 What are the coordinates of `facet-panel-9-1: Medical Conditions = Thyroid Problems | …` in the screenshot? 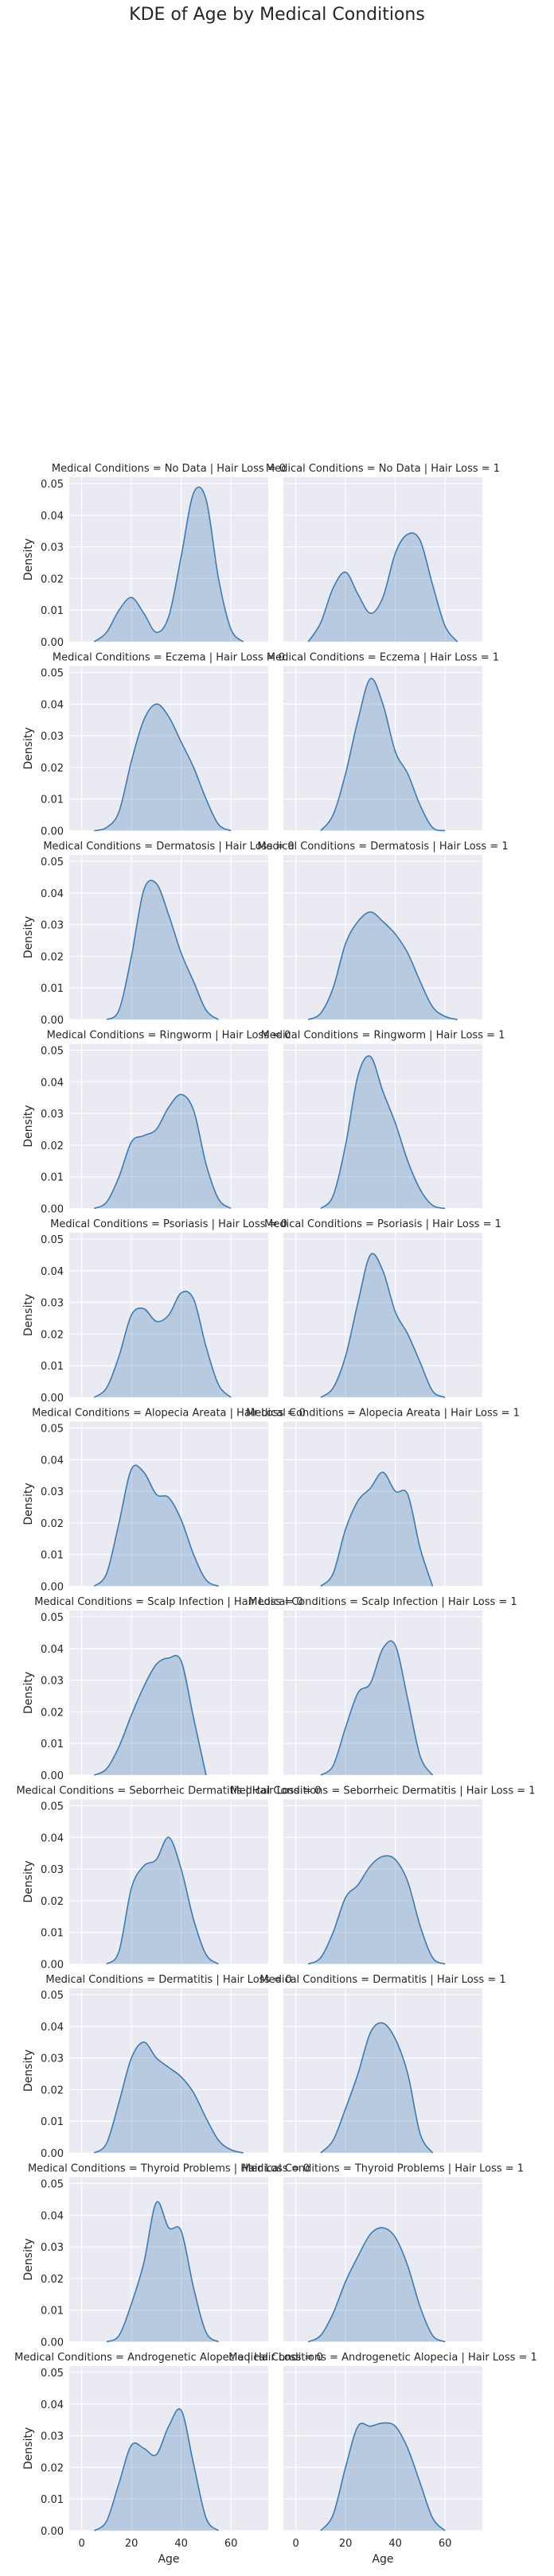 It's located at (383, 2253).